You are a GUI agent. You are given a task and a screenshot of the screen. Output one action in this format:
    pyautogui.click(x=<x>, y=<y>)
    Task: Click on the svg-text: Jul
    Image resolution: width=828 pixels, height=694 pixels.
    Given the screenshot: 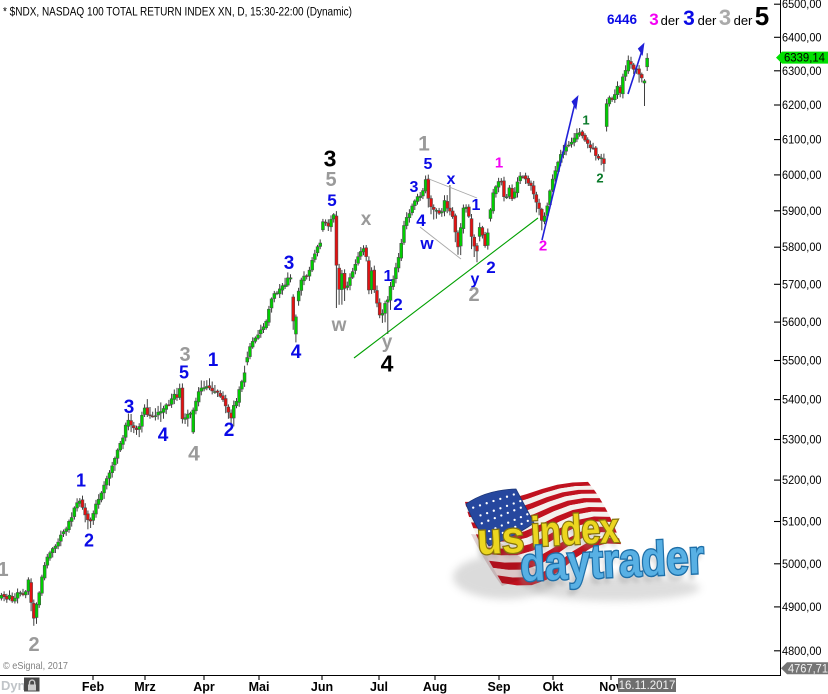 What is the action you would take?
    pyautogui.click(x=379, y=687)
    